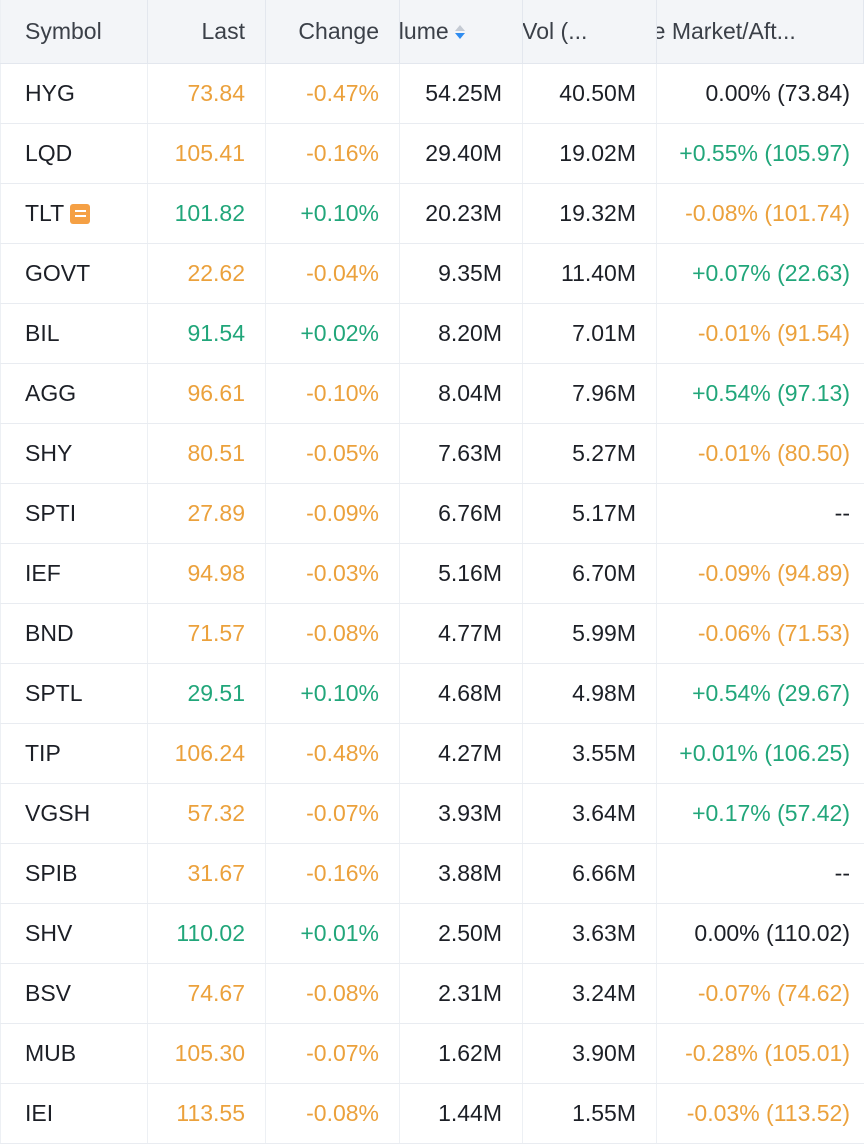  I want to click on cell-last-value: 71.57, so click(216, 633).